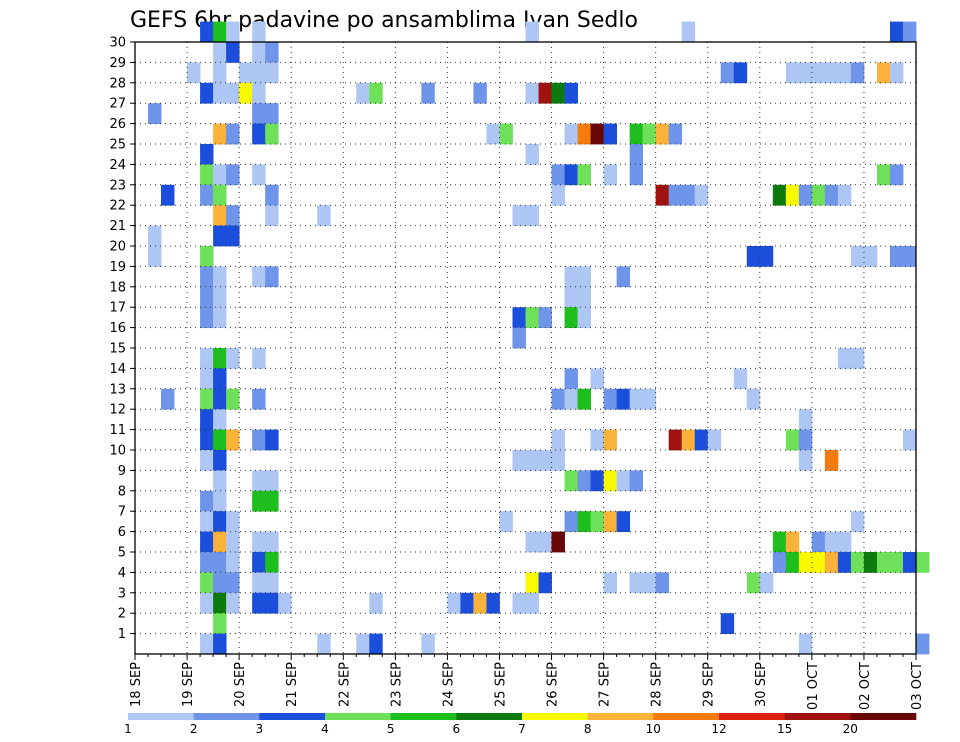 The width and height of the screenshot is (960, 742). I want to click on y-tick-label: 29, so click(117, 63).